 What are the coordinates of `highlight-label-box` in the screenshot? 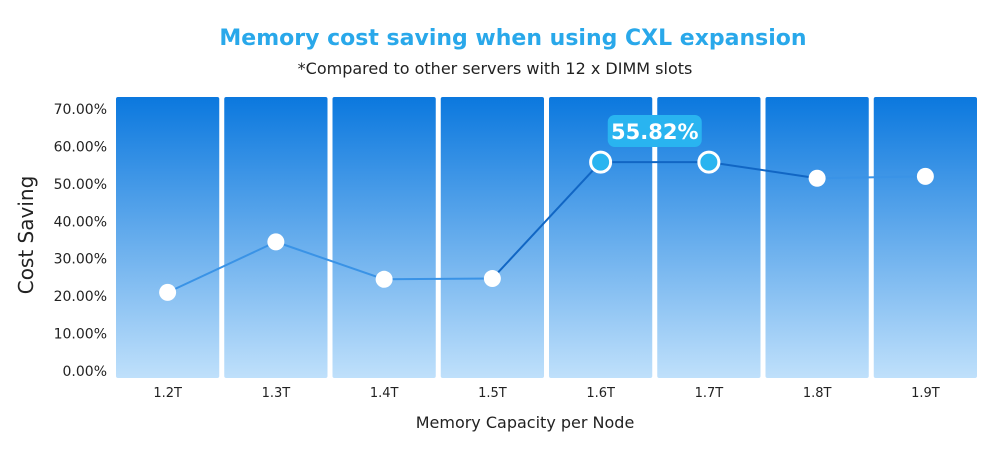 It's located at (654, 131).